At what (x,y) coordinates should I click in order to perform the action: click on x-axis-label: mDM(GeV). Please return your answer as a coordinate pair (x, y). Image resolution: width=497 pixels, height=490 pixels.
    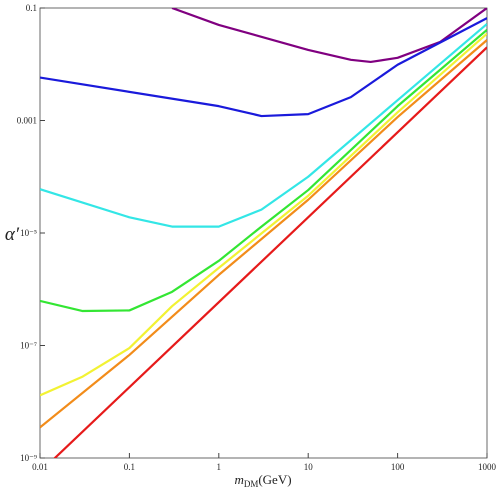
    Looking at the image, I should click on (262, 480).